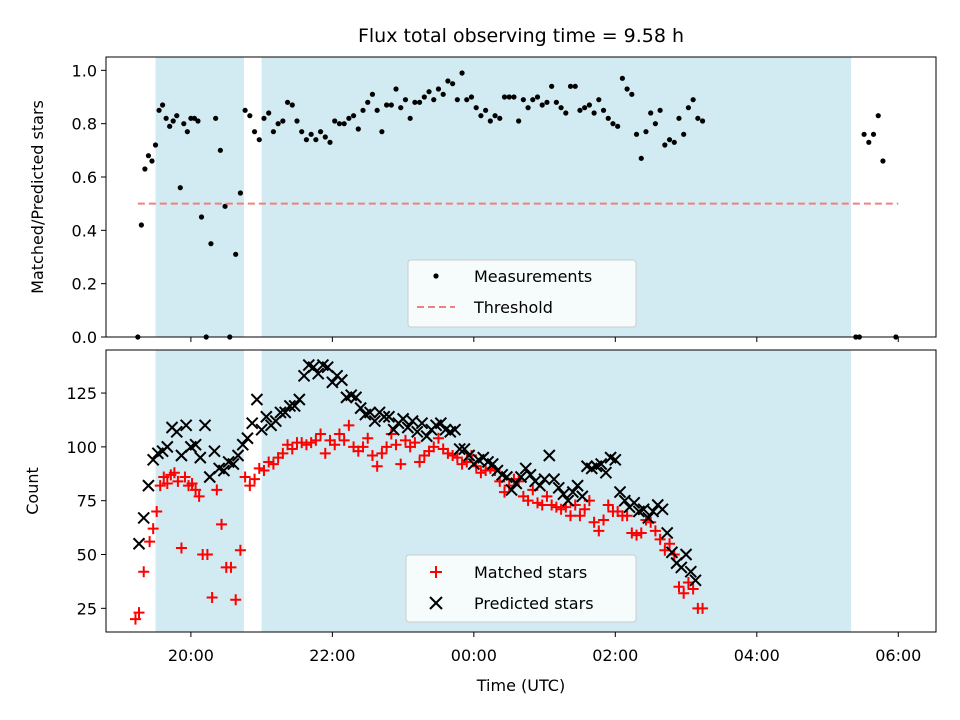  Describe the element at coordinates (520, 685) in the screenshot. I see `x-axis-label: Time (UTC)` at that location.